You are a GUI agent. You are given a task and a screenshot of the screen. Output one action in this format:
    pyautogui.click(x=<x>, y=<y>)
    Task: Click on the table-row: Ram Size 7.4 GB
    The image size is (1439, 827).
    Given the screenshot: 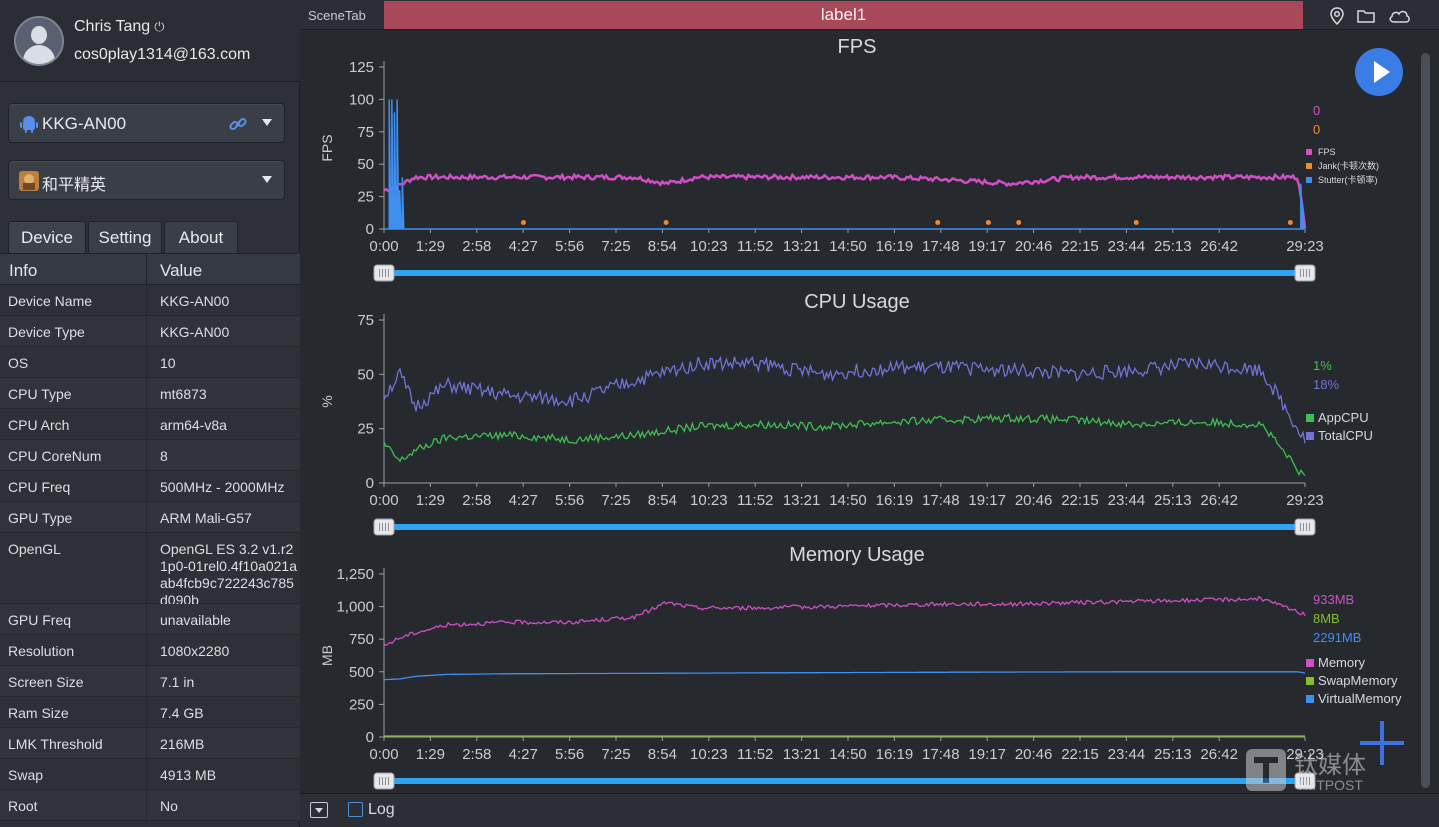 What is the action you would take?
    pyautogui.click(x=150, y=712)
    